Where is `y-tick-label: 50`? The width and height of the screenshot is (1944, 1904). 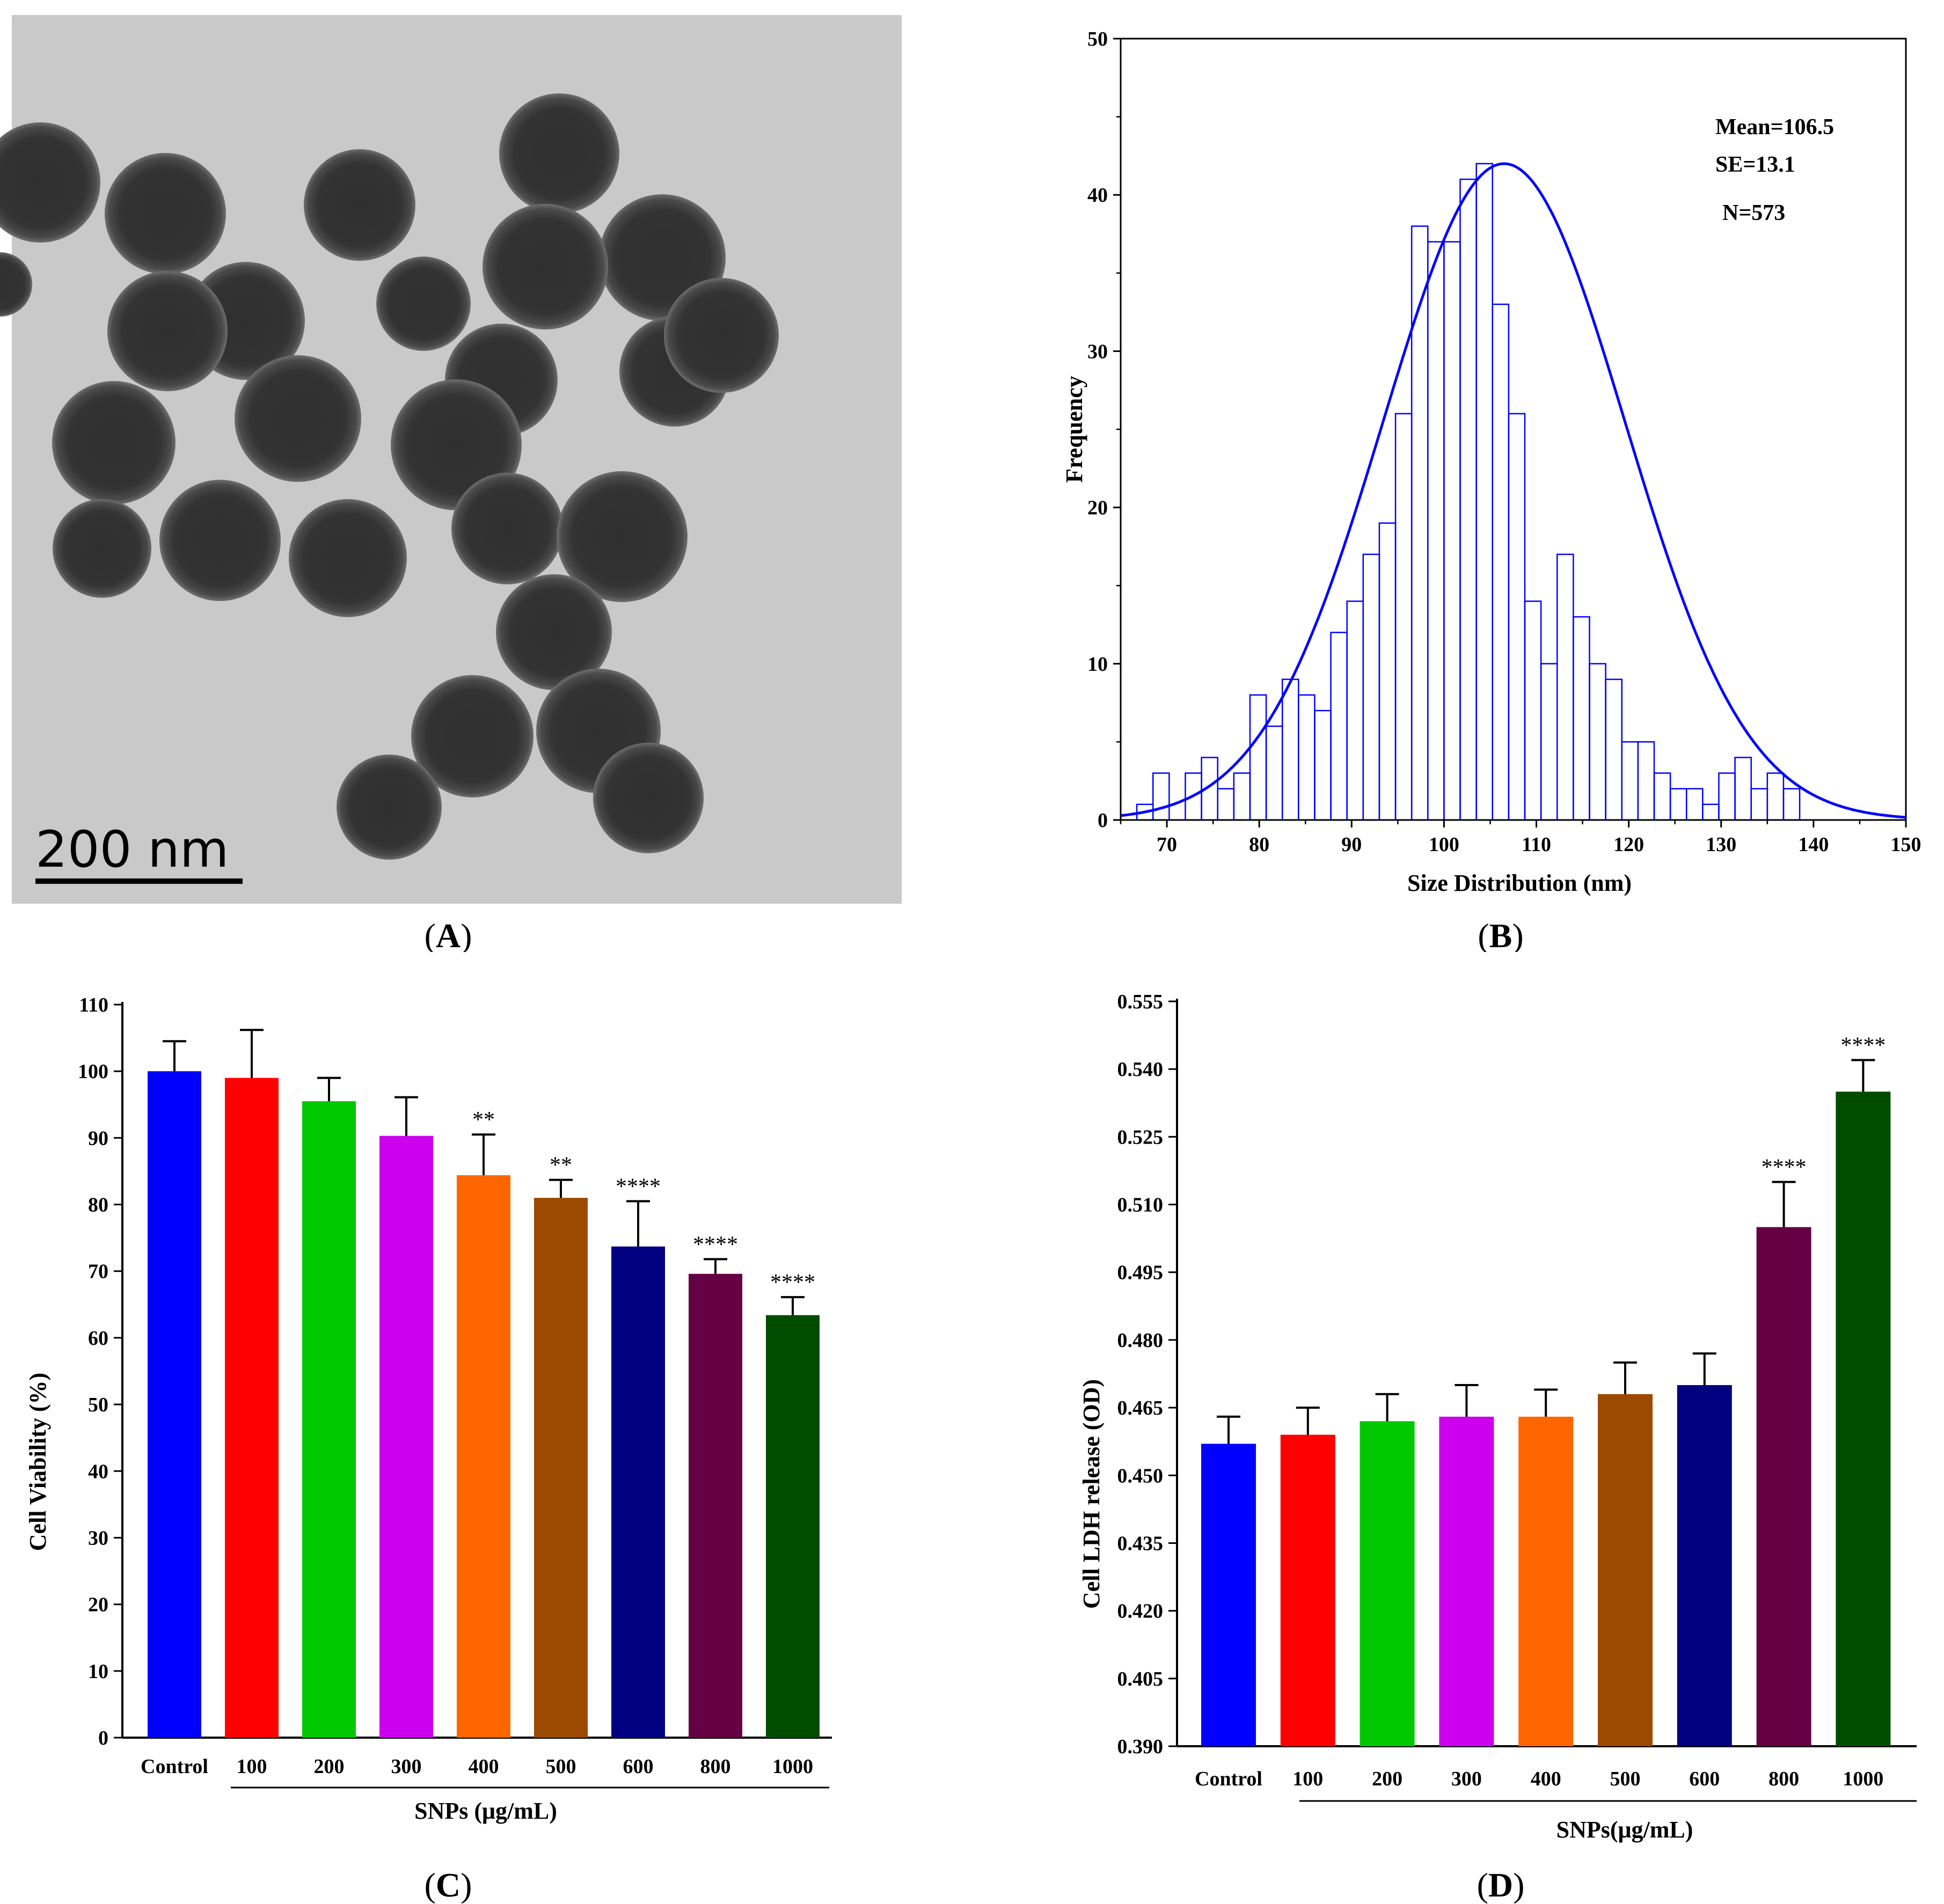
y-tick-label: 50 is located at coordinates (1097, 39).